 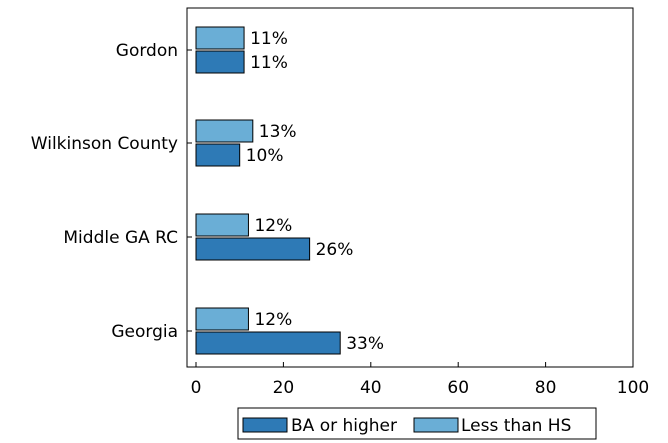 I want to click on category-label: Georgia, so click(x=144, y=332).